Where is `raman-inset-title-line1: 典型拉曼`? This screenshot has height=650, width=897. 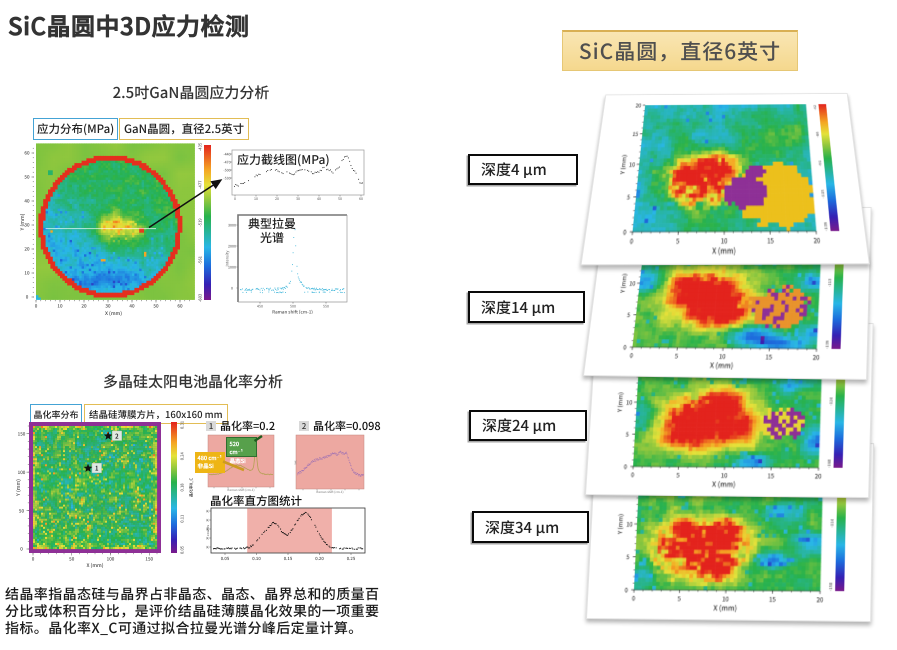
raman-inset-title-line1: 典型拉曼 is located at coordinates (271, 223).